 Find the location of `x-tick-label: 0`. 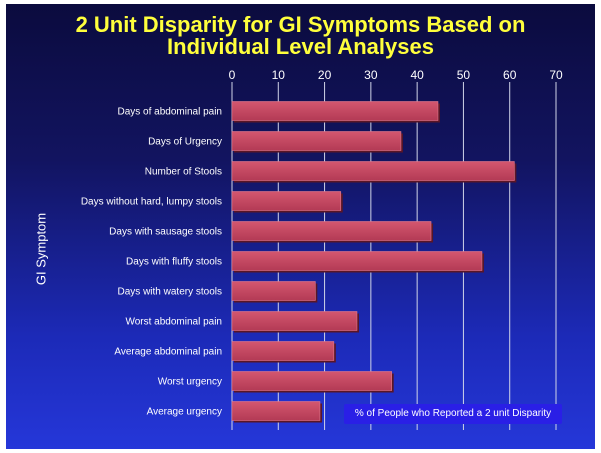

x-tick-label: 0 is located at coordinates (232, 75).